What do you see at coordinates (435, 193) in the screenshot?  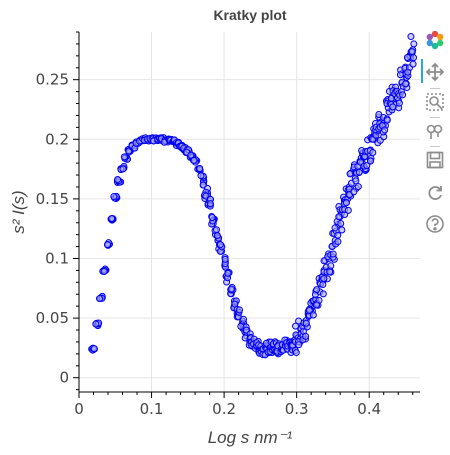 I see `reset-icon` at bounding box center [435, 193].